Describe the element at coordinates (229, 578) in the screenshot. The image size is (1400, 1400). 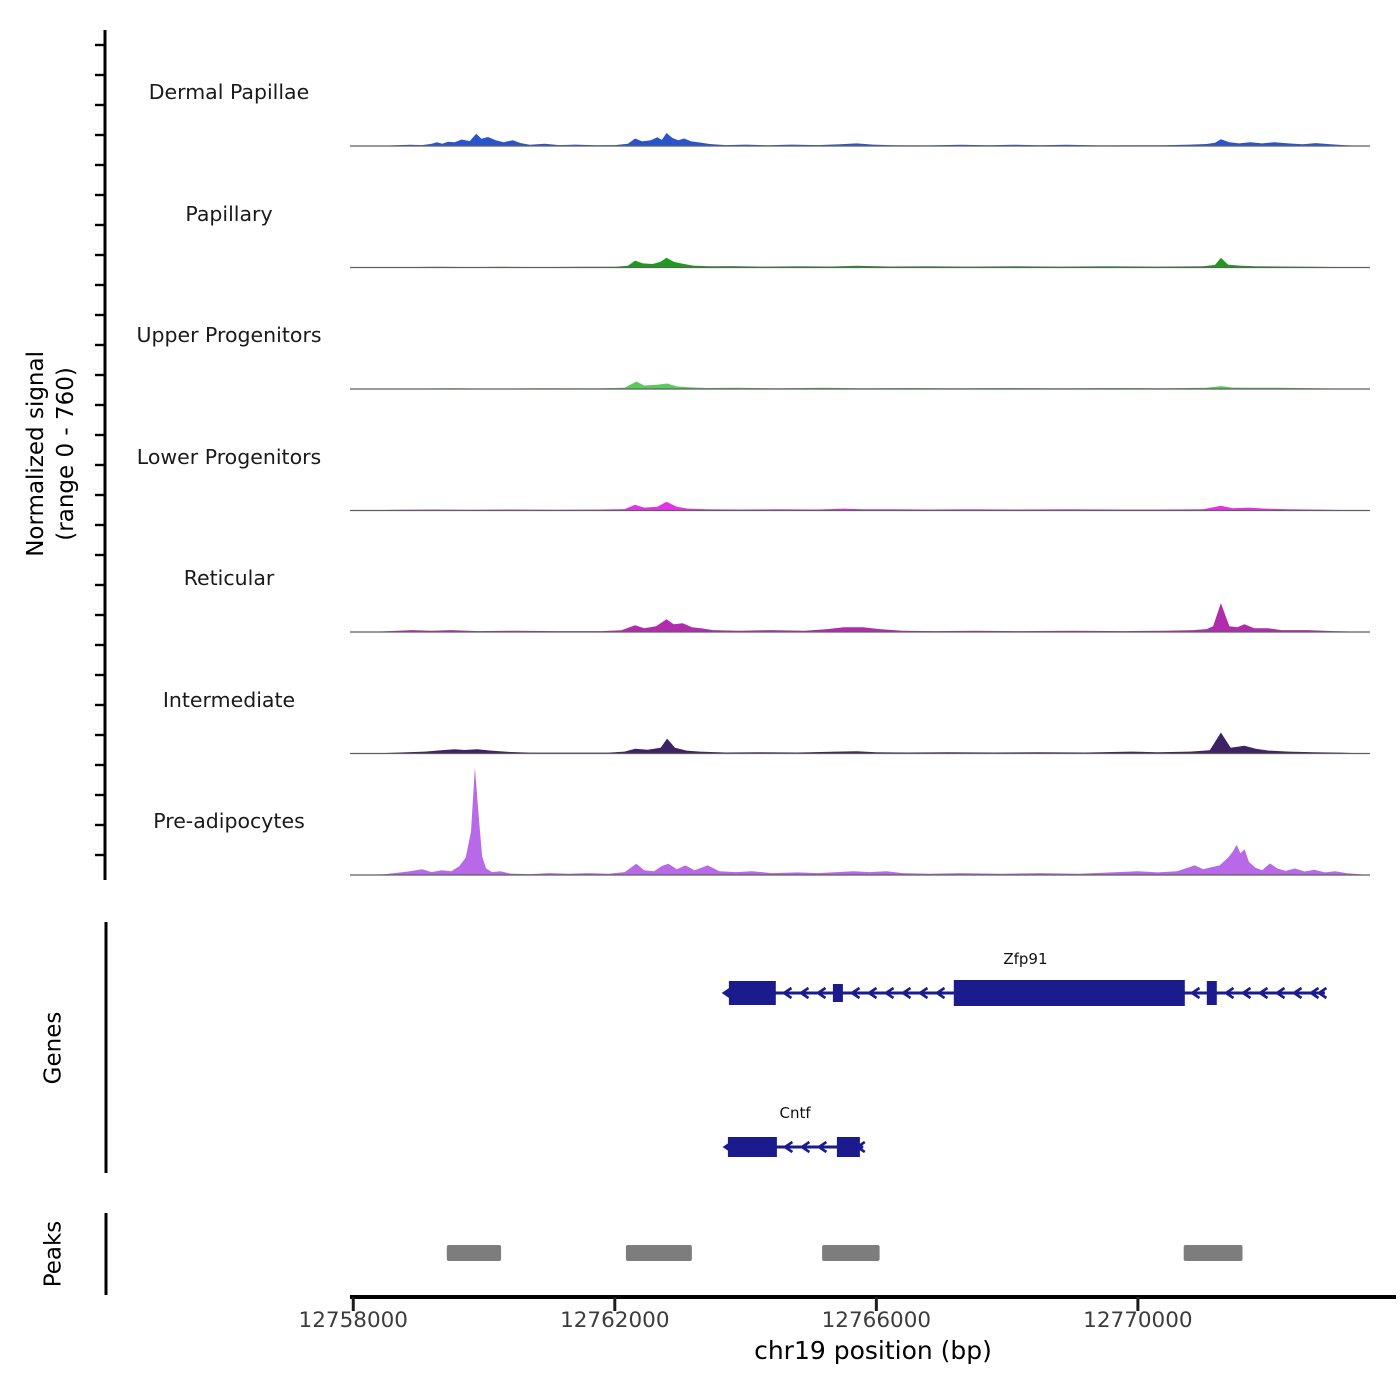
I see `track-label-reticular: Reticular` at that location.